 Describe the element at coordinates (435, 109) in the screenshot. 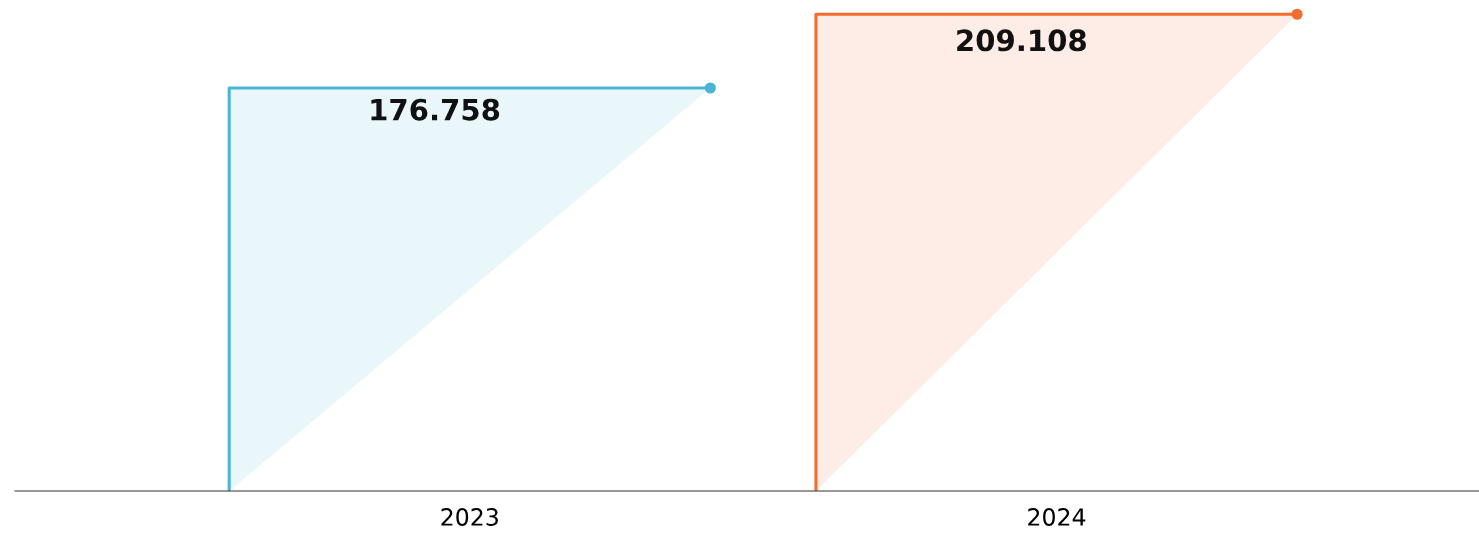

I see `data-label: 176.758` at that location.